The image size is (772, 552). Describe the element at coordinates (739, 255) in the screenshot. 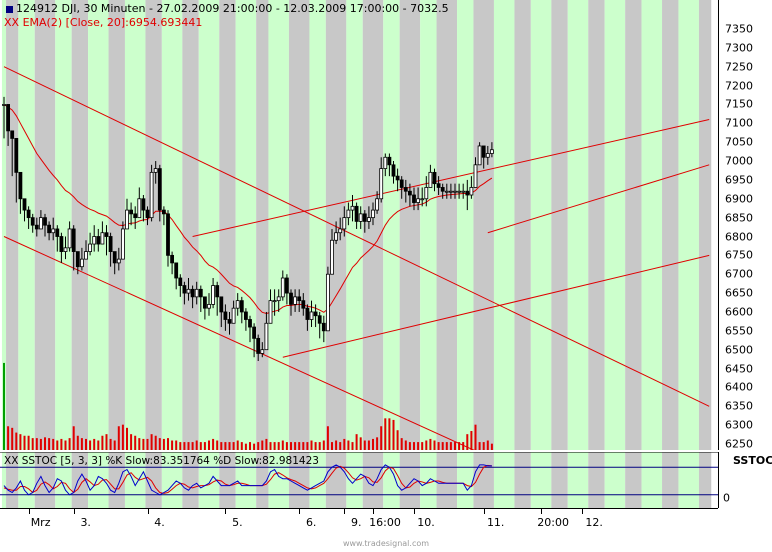

I see `price-tick-label: 6750` at that location.